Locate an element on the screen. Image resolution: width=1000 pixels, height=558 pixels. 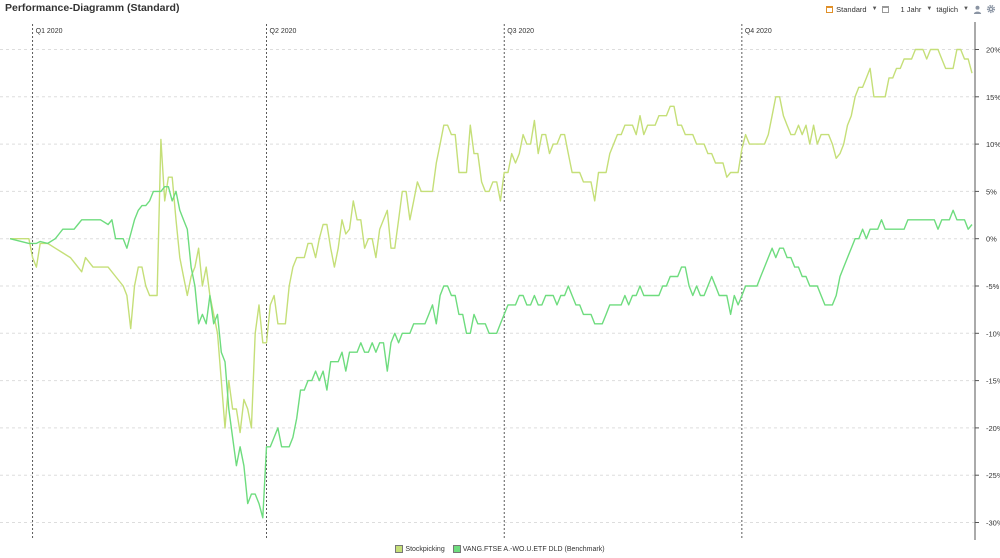
quarter-label: Q3 2020 is located at coordinates (520, 31).